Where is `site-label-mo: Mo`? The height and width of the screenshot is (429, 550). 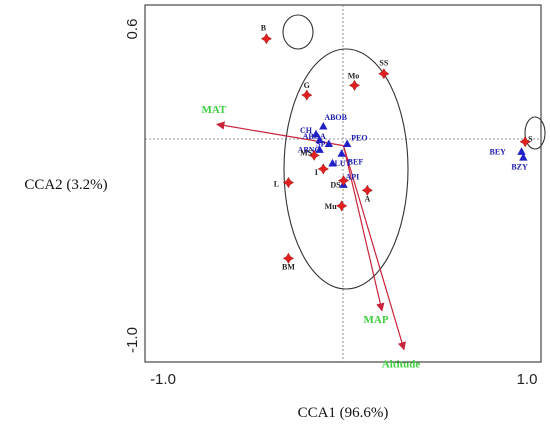 site-label-mo: Mo is located at coordinates (354, 75).